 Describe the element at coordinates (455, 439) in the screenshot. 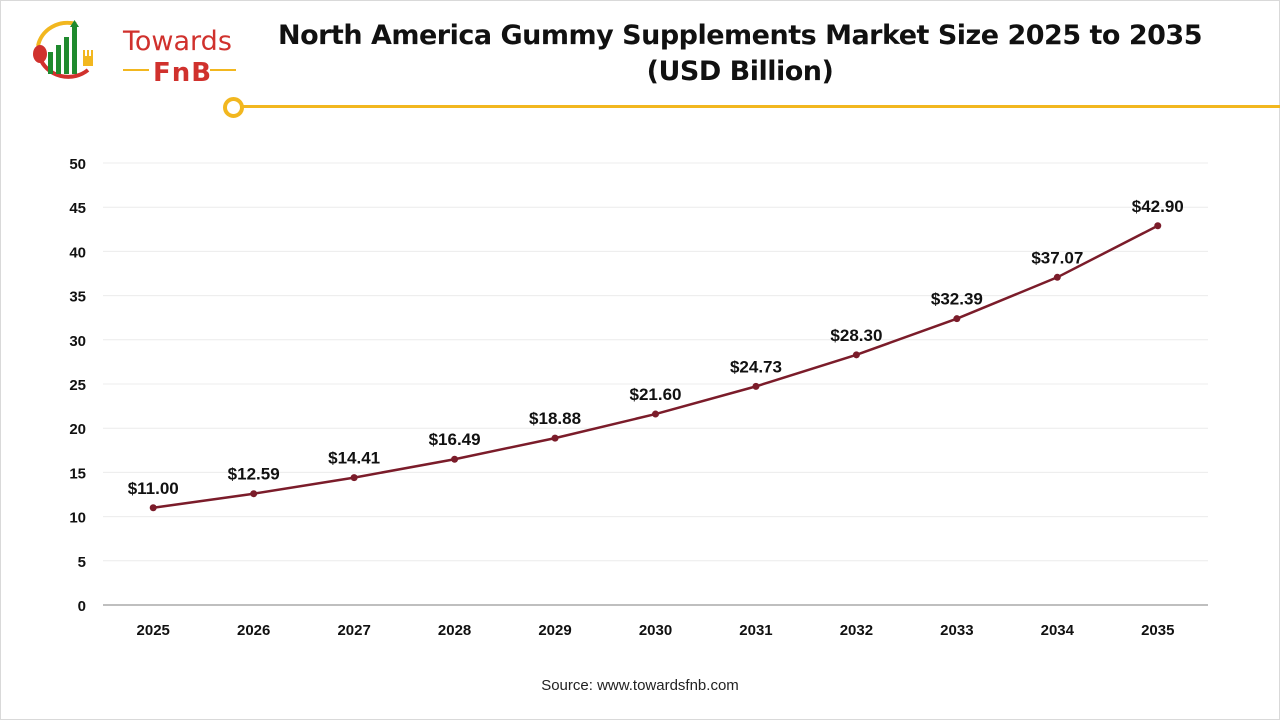

I see `data-label: $16.49` at that location.